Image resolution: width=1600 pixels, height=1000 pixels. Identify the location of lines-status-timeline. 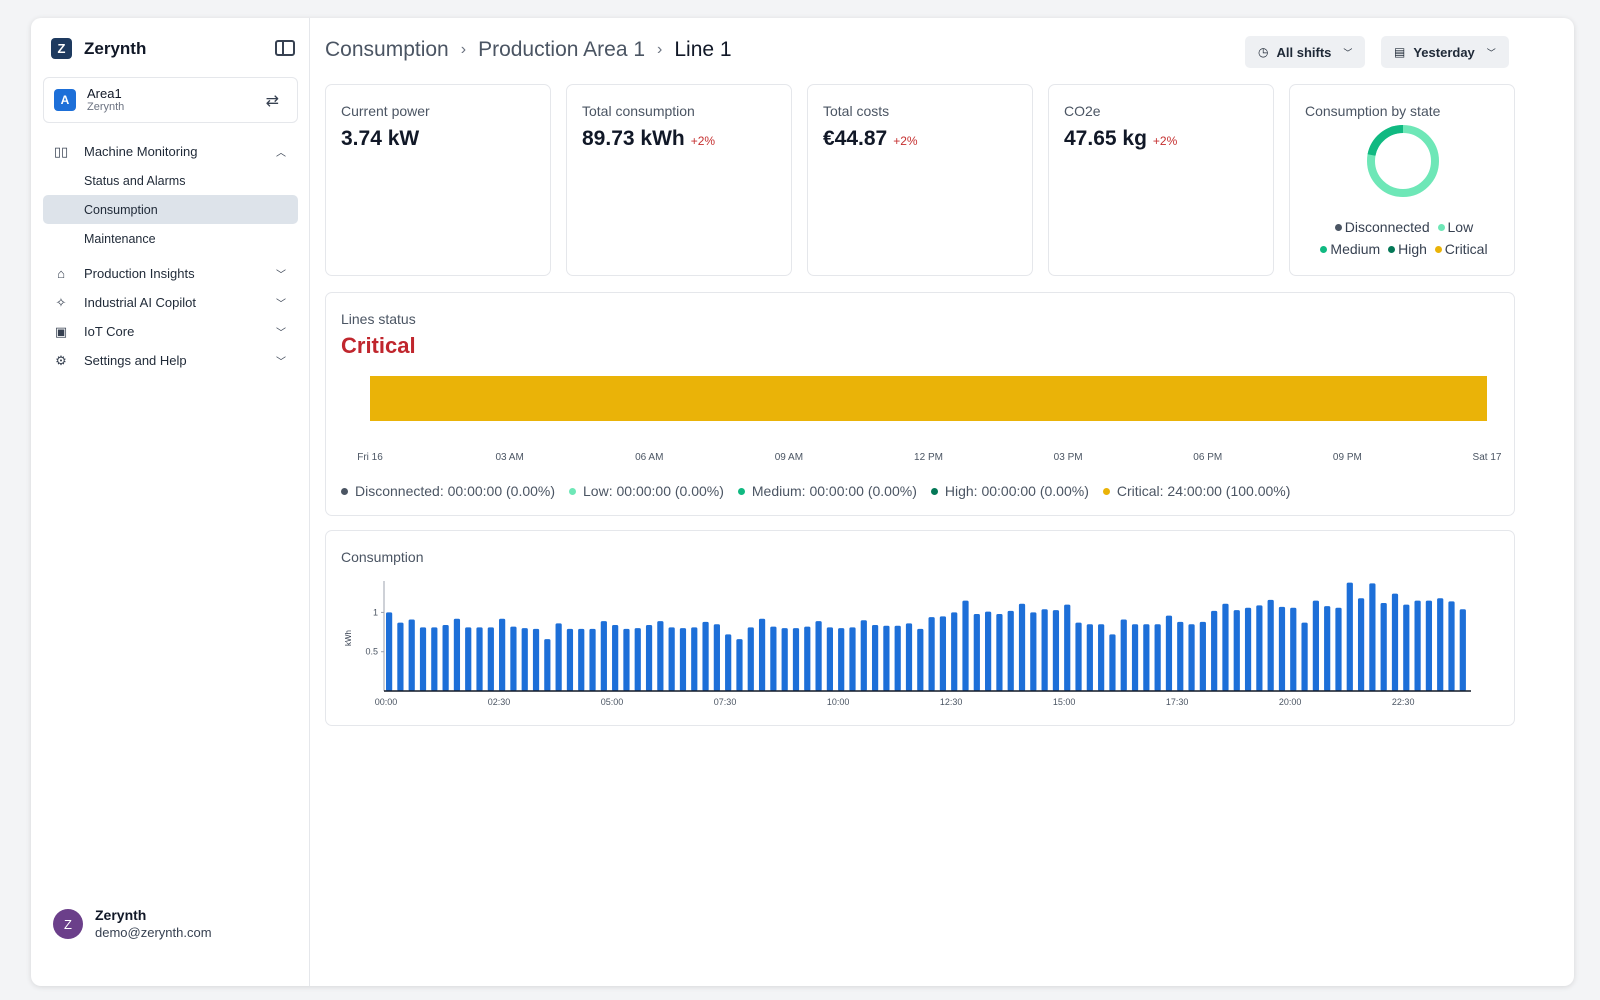
(928, 398).